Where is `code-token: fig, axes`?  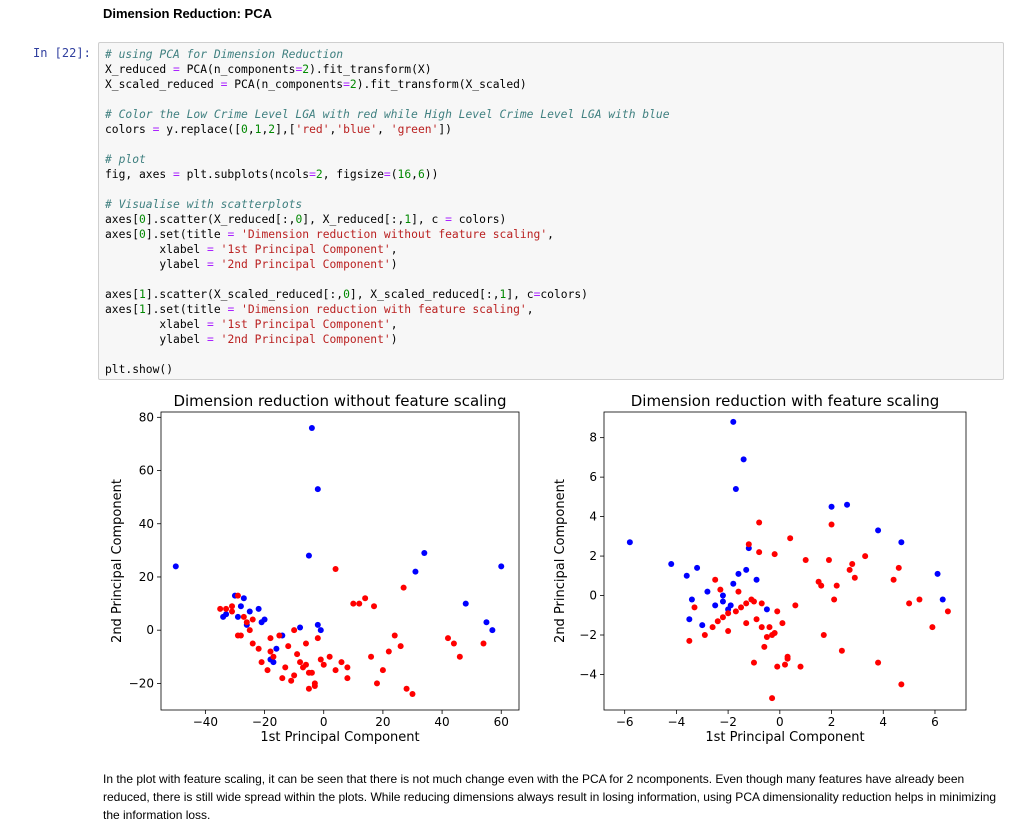 code-token: fig, axes is located at coordinates (139, 174).